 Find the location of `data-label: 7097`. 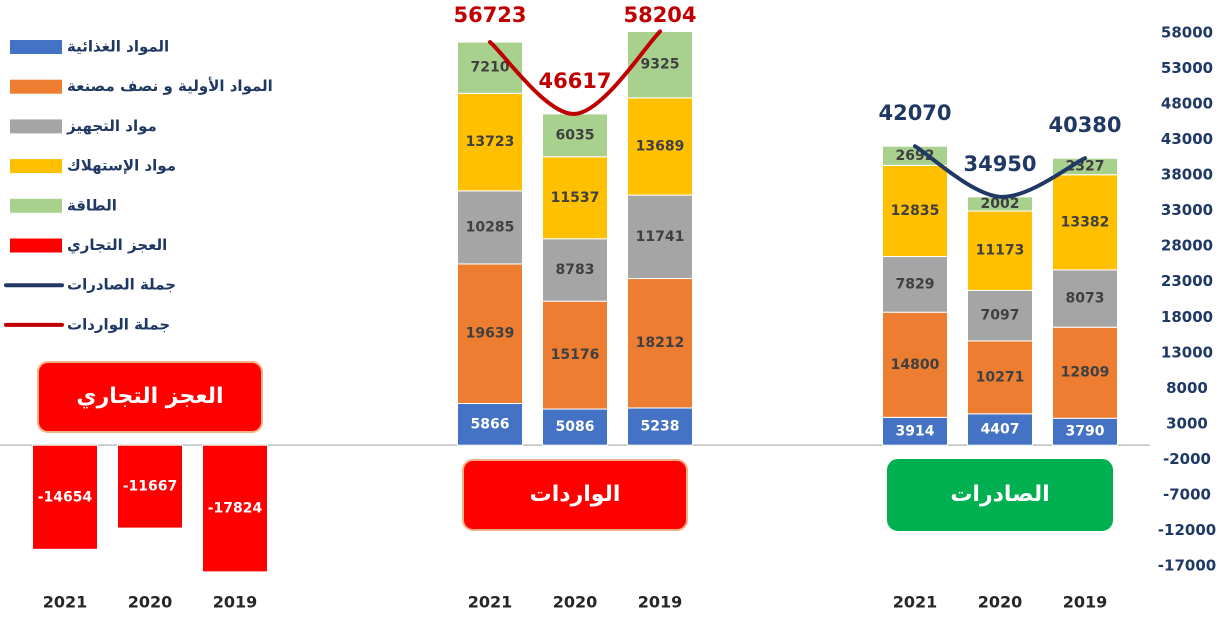

data-label: 7097 is located at coordinates (1000, 316).